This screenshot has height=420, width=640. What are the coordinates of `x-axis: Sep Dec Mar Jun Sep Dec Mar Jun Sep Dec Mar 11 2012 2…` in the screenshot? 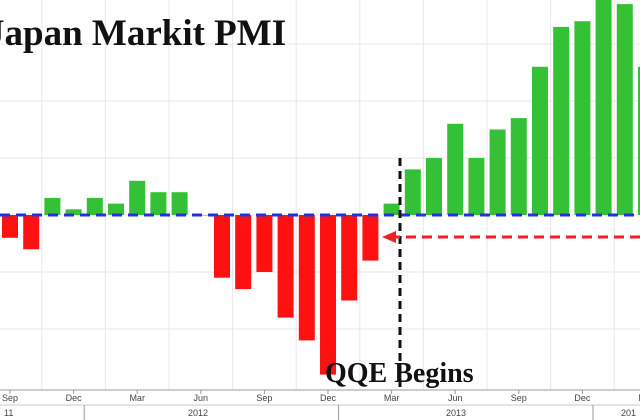 It's located at (320, 404).